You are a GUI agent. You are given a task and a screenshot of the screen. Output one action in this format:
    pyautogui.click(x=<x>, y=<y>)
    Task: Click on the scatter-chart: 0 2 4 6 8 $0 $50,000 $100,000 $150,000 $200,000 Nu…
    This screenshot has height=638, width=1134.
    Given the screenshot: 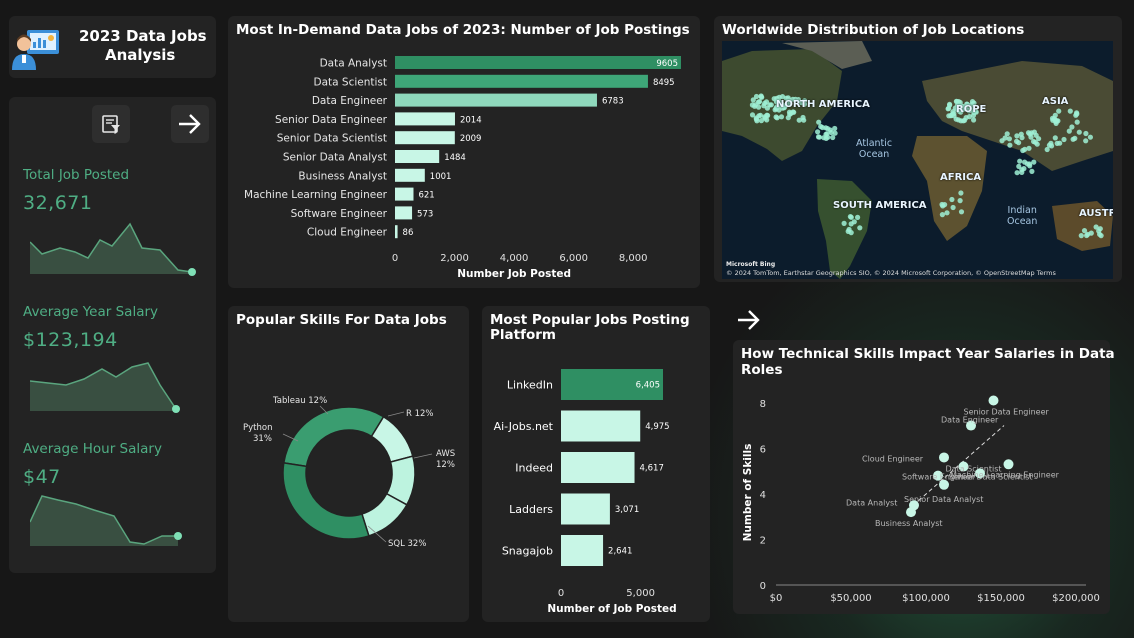 What is the action you would take?
    pyautogui.click(x=921, y=499)
    